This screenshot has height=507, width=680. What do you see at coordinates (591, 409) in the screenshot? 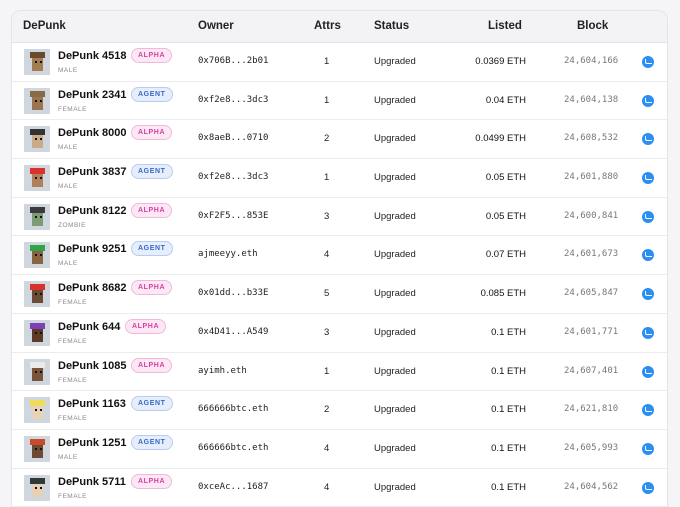
I see `block-number: 24,621,810` at bounding box center [591, 409].